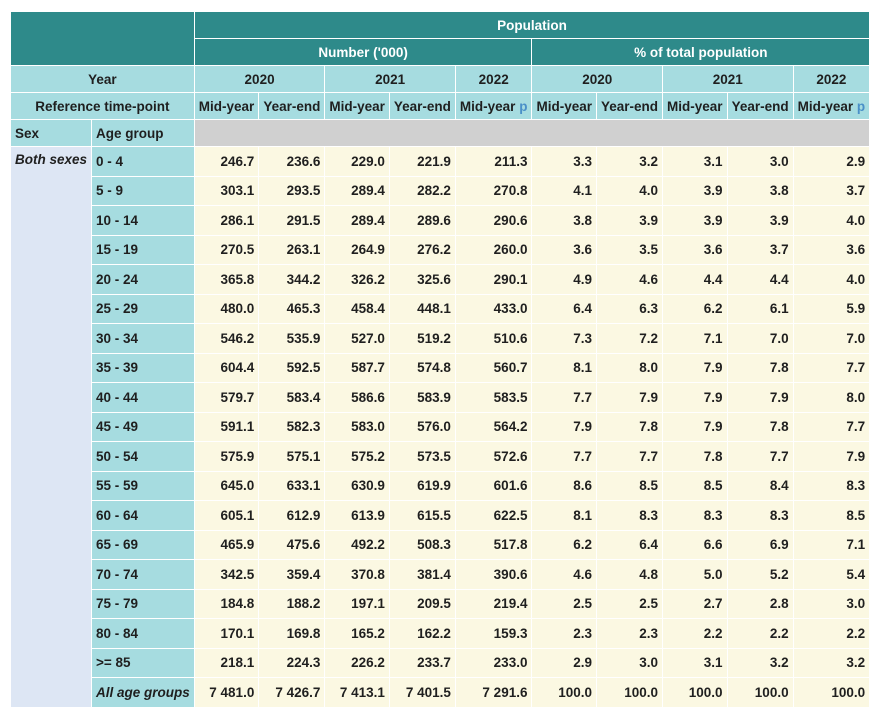 The width and height of the screenshot is (889, 716). What do you see at coordinates (422, 515) in the screenshot?
I see `number-cell: 615.5` at bounding box center [422, 515].